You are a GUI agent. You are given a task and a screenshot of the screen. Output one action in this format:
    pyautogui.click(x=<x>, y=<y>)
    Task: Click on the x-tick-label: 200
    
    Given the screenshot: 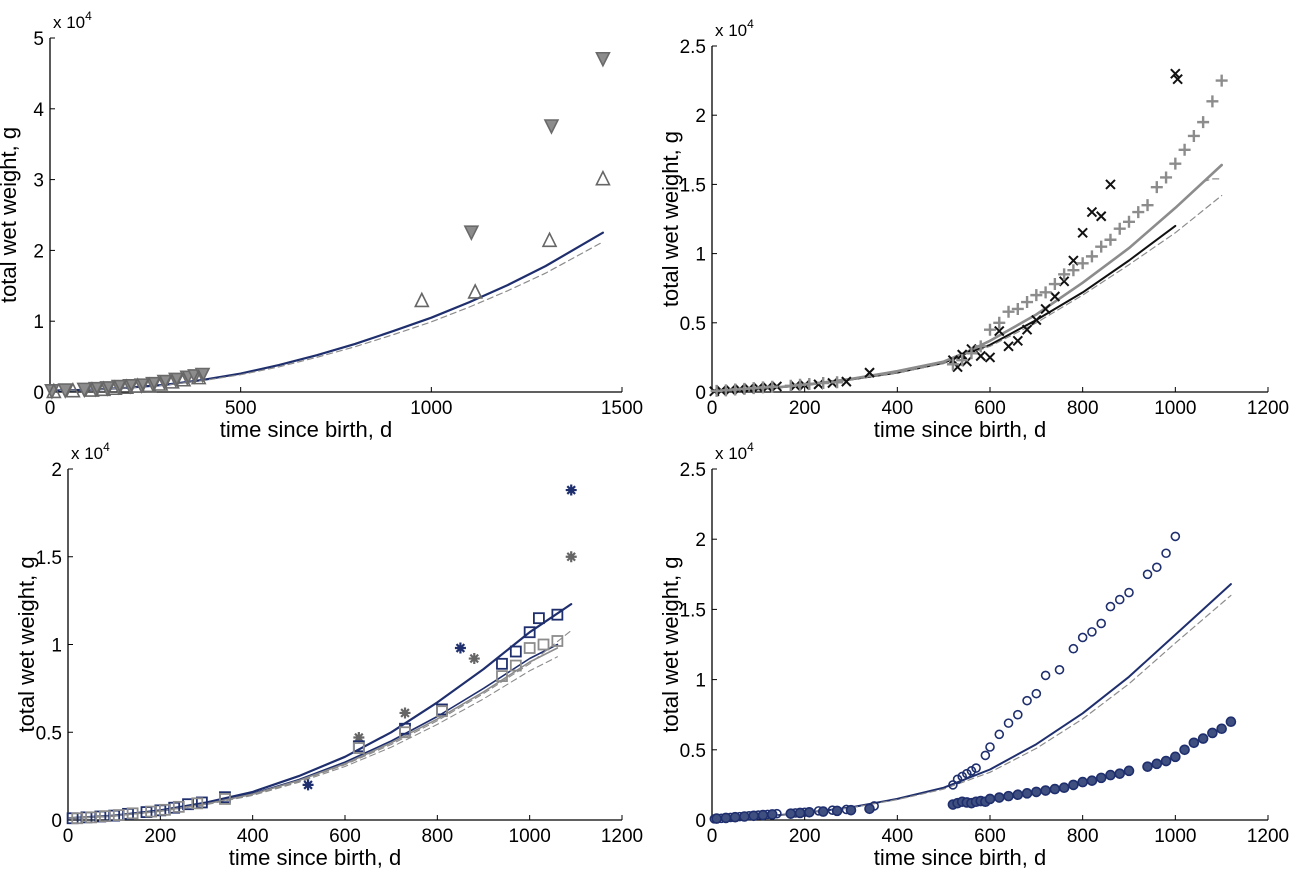 What is the action you would take?
    pyautogui.click(x=805, y=836)
    